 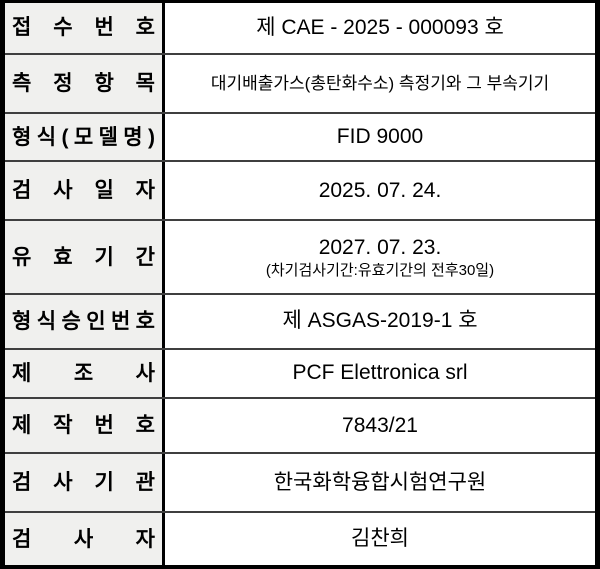 I want to click on row-value-cell: FID 9000, so click(x=380, y=137).